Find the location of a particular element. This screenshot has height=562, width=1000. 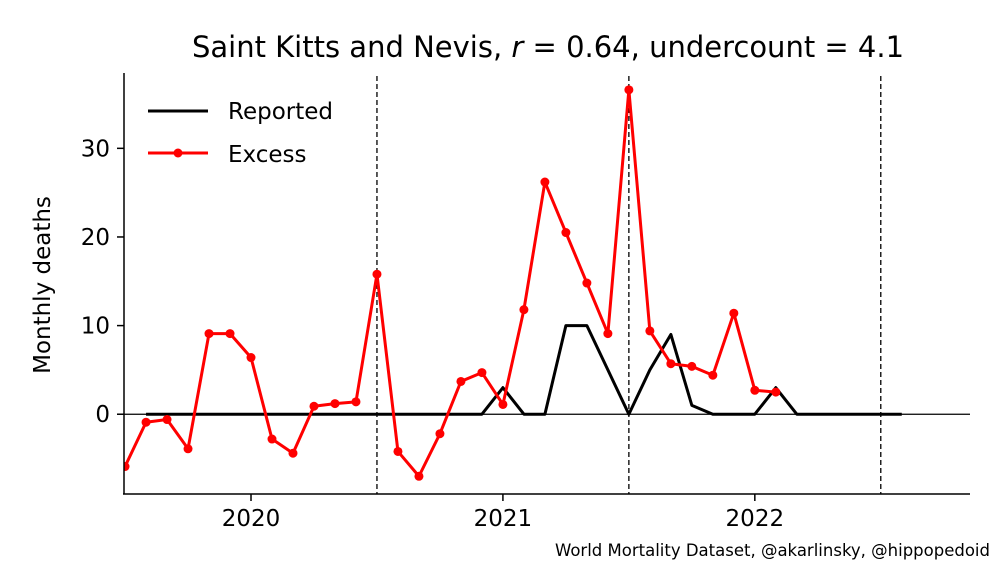

legend: Reported Excess is located at coordinates (240, 133).